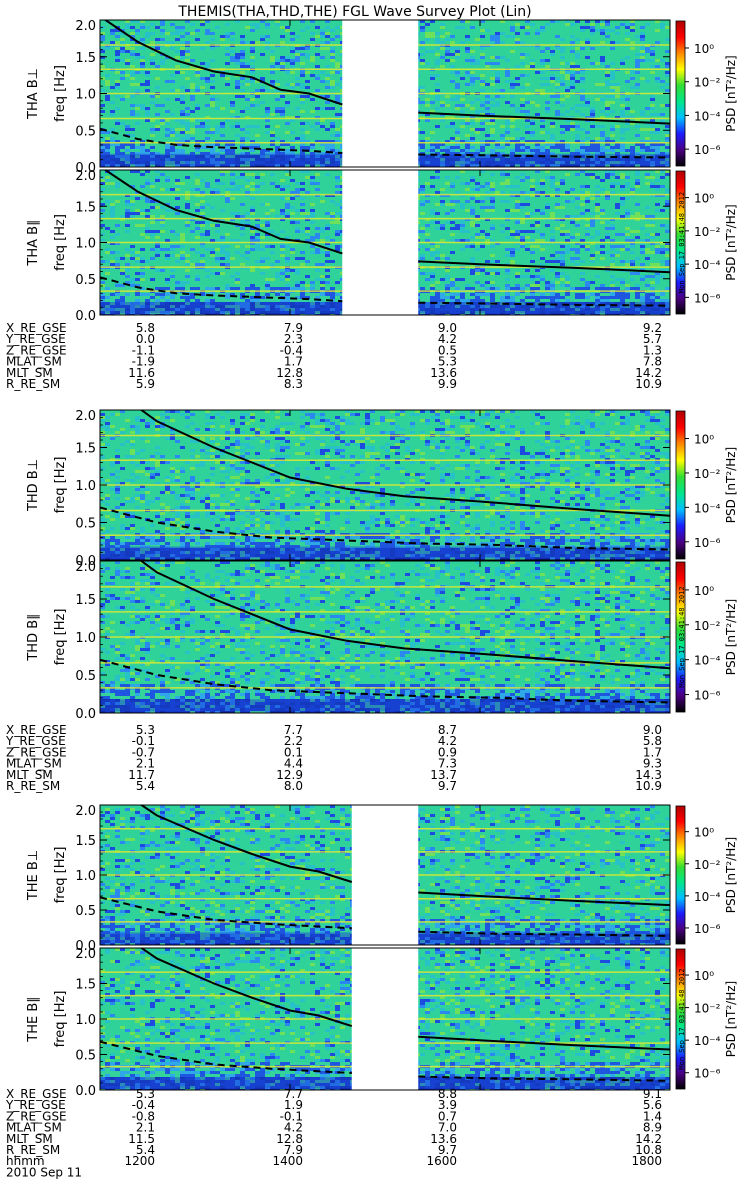 The image size is (750, 1200). Describe the element at coordinates (44, 1172) in the screenshot. I see `x-axis-date: 2010 Sep 11` at that location.